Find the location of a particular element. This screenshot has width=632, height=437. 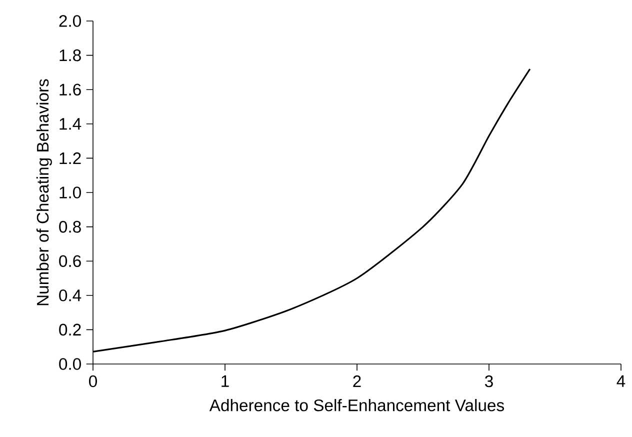

y-tick-label: 1.6 is located at coordinates (70, 90).